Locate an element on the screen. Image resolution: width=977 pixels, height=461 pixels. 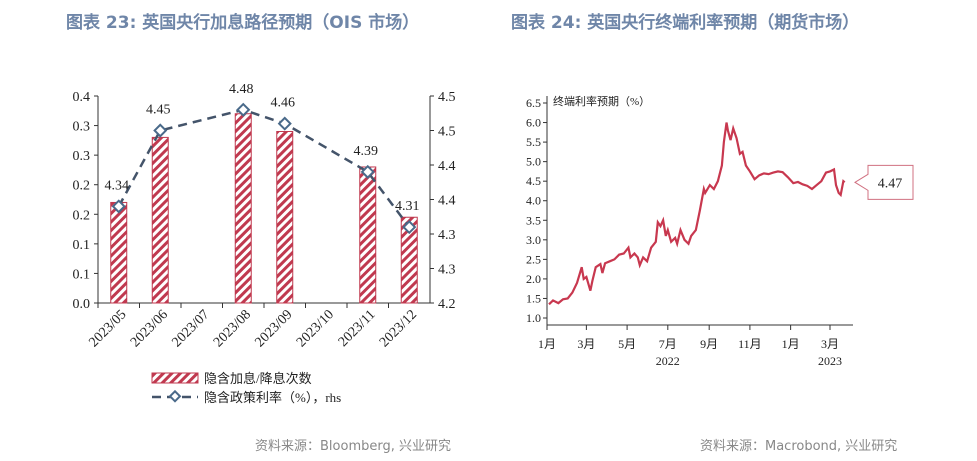
y-tick-label: 2.0 is located at coordinates (533, 279).